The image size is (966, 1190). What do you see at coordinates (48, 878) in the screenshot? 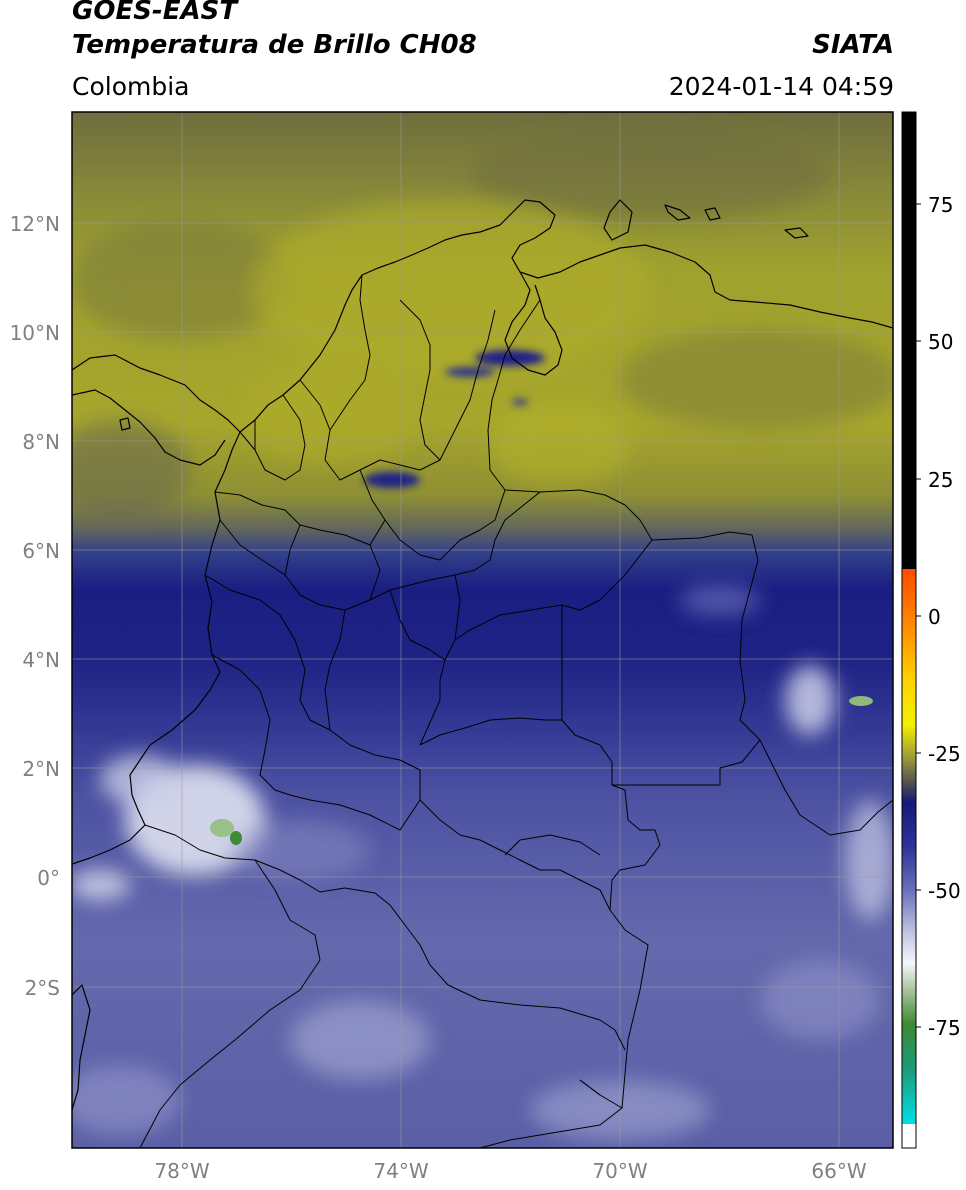
I see `lat-label: 0°` at bounding box center [48, 878].